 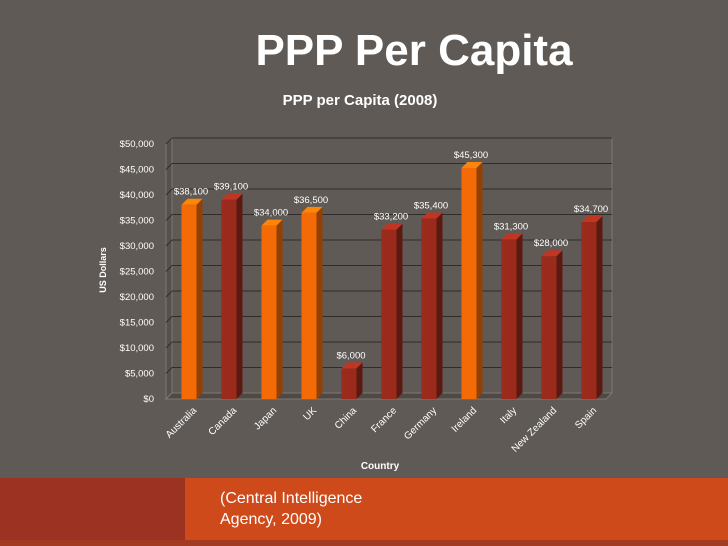 I want to click on data-label: $38,100, so click(x=191, y=192).